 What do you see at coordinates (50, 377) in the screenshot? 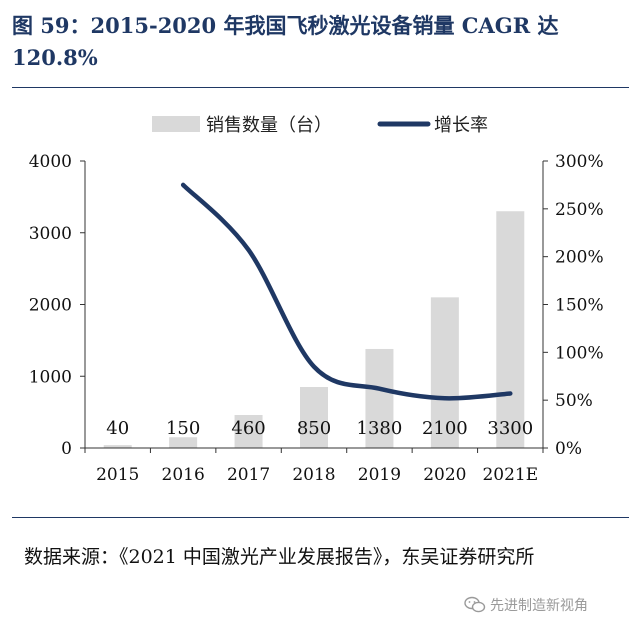
I see `y-left-tick-label: 1000` at bounding box center [50, 377].